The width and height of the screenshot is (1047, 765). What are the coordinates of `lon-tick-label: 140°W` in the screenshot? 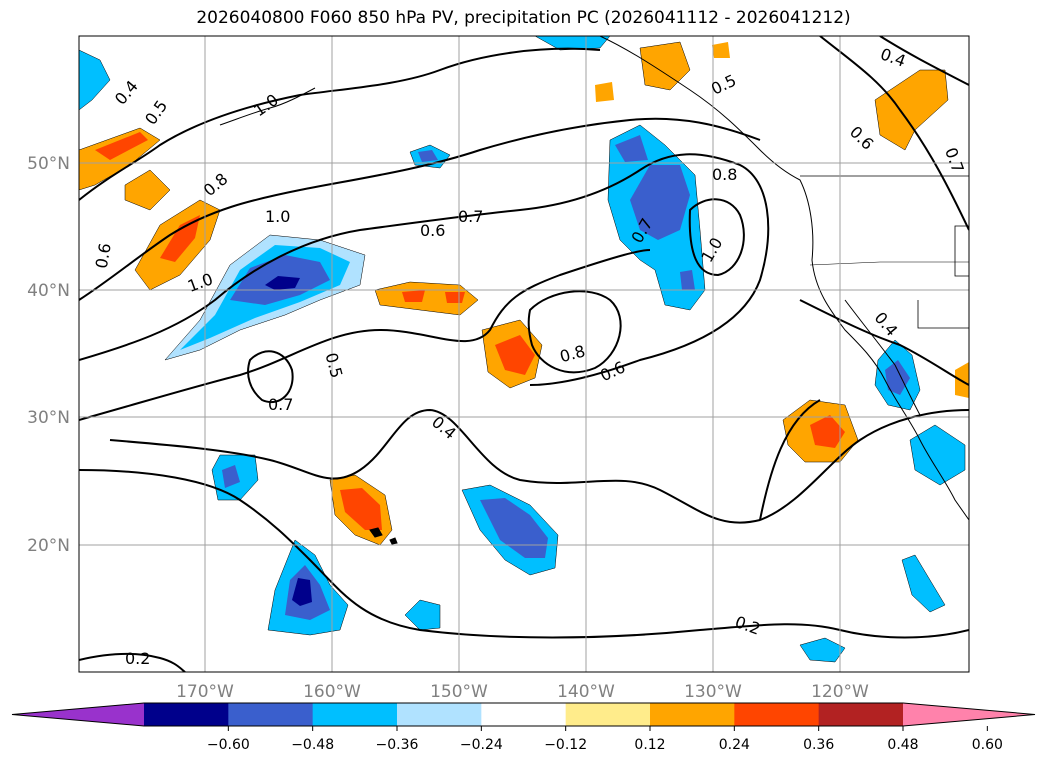 It's located at (586, 692).